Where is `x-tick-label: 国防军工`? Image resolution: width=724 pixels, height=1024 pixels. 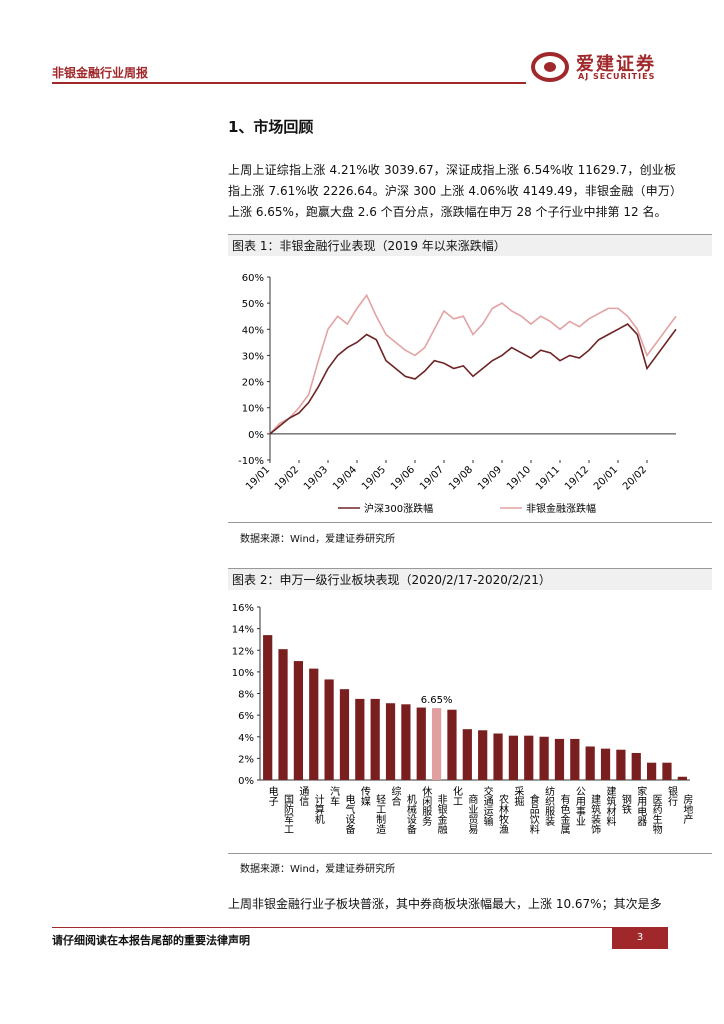 x-tick-label: 国防军工 is located at coordinates (288, 814).